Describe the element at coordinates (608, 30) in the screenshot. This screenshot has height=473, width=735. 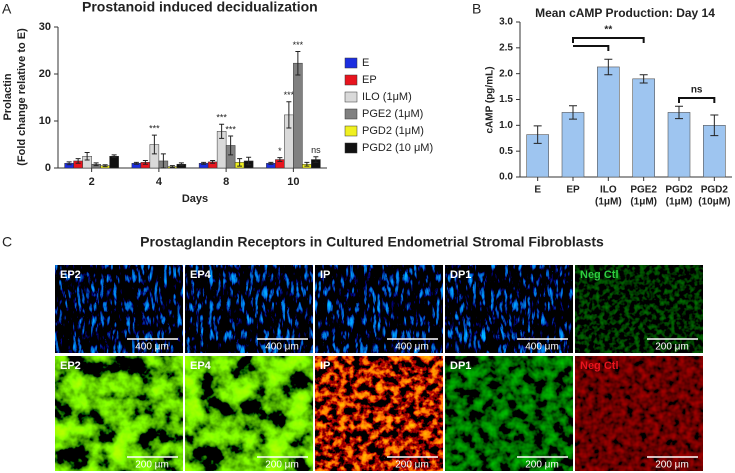
I see `annotation: **` at that location.